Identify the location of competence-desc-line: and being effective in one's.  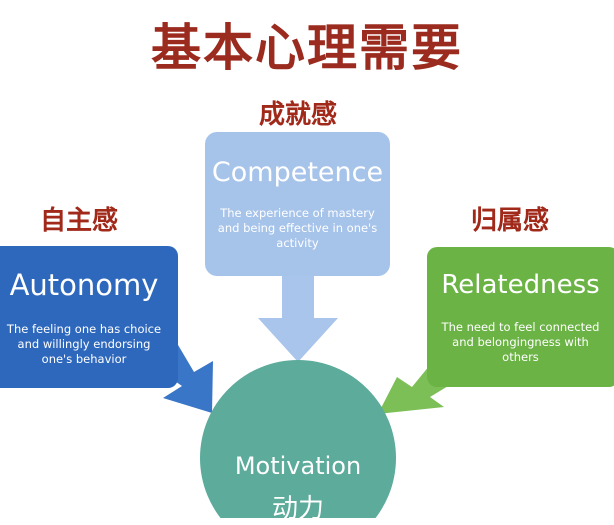
(297, 228).